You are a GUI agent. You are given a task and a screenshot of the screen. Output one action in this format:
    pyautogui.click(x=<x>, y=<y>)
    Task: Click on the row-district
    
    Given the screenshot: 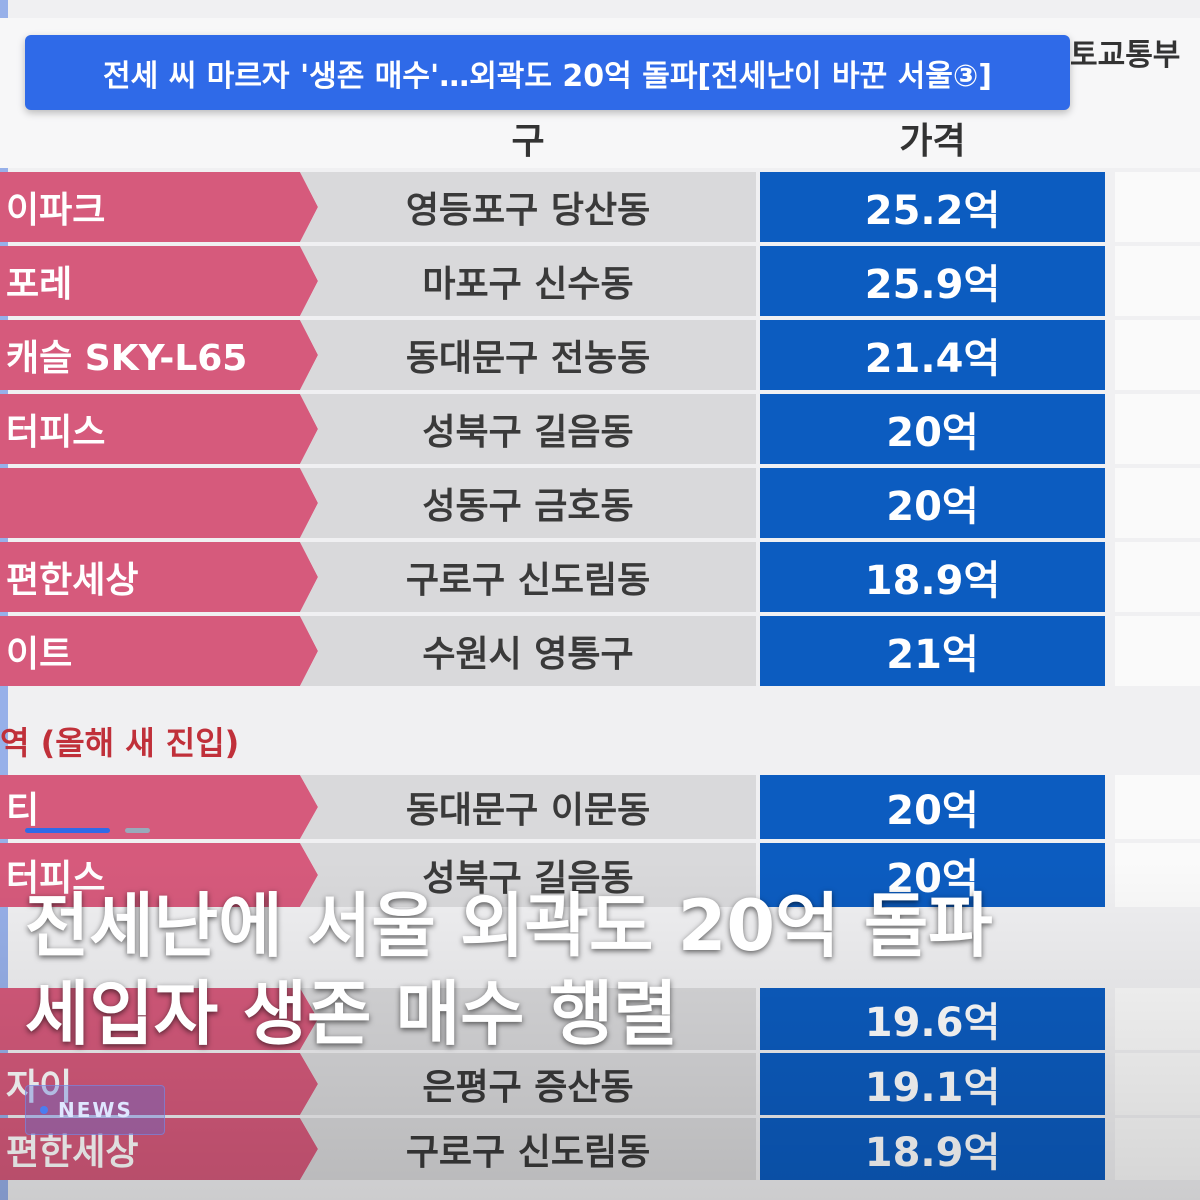 What is the action you would take?
    pyautogui.click(x=528, y=1019)
    